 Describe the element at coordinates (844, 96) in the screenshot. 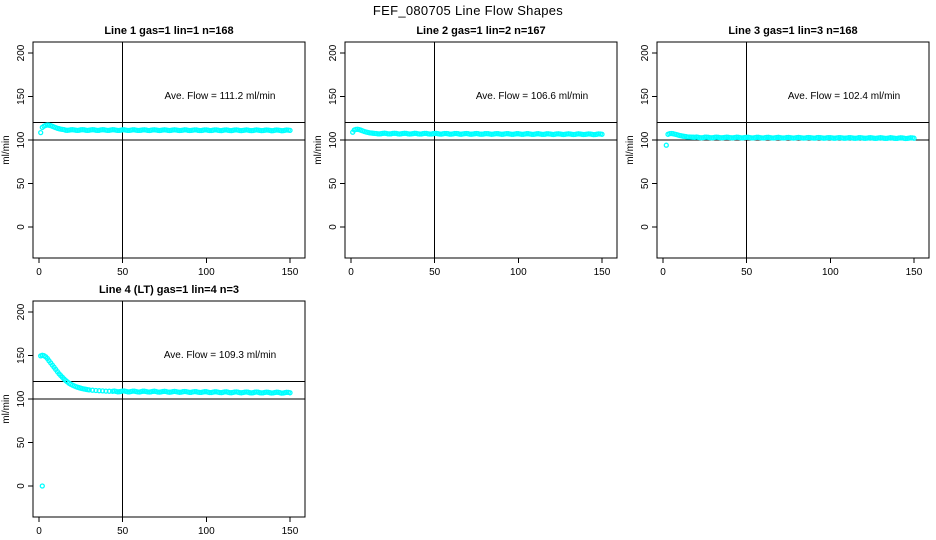

I see `average-flow-annotation: Ave. Flow = 102.4 ml/min` at that location.